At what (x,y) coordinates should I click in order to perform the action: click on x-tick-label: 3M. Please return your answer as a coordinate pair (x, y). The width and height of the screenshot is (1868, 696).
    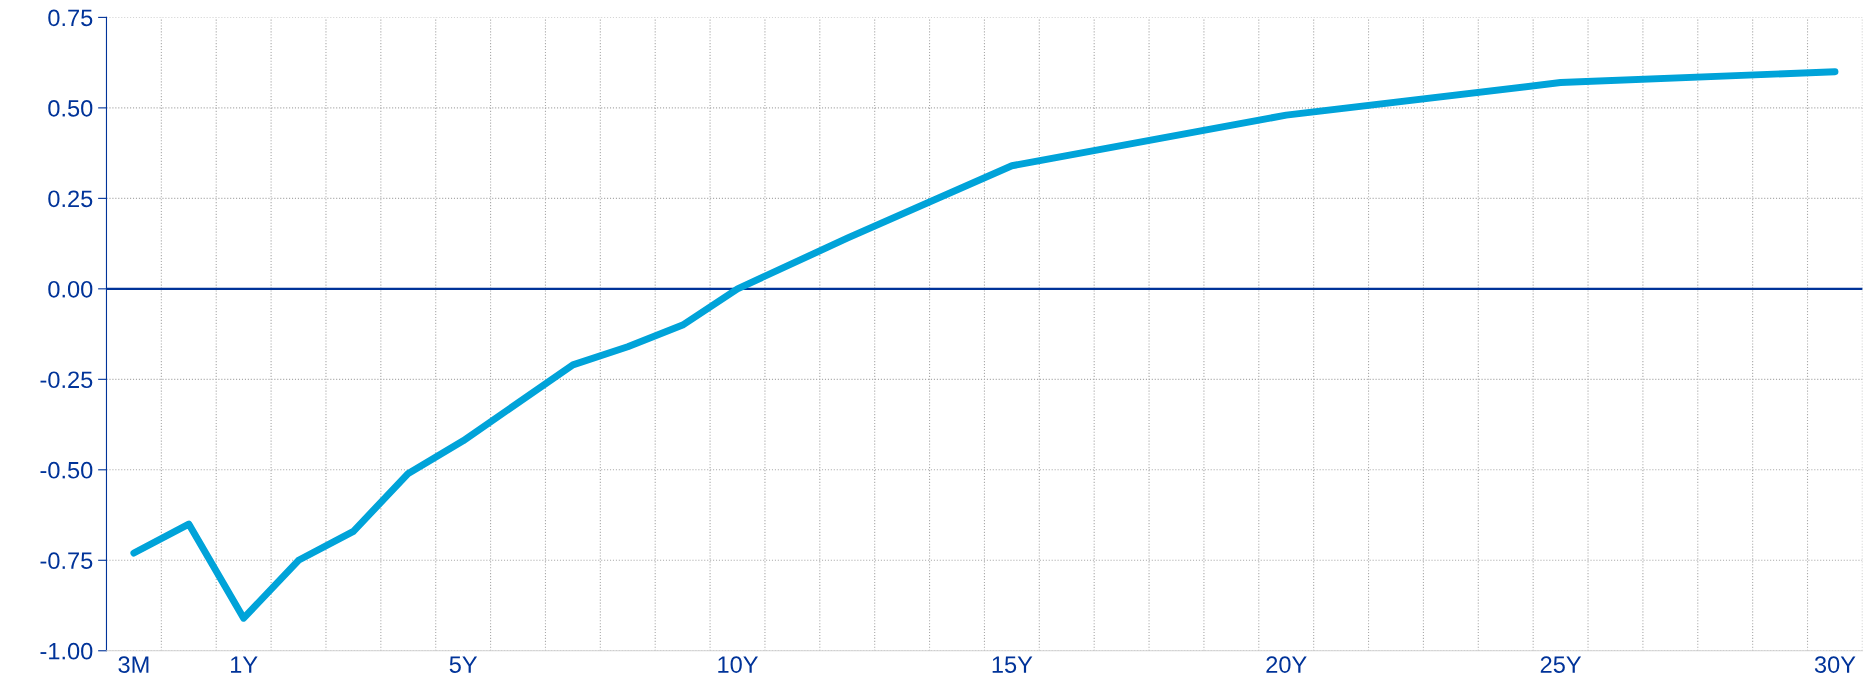
    Looking at the image, I should click on (133, 664).